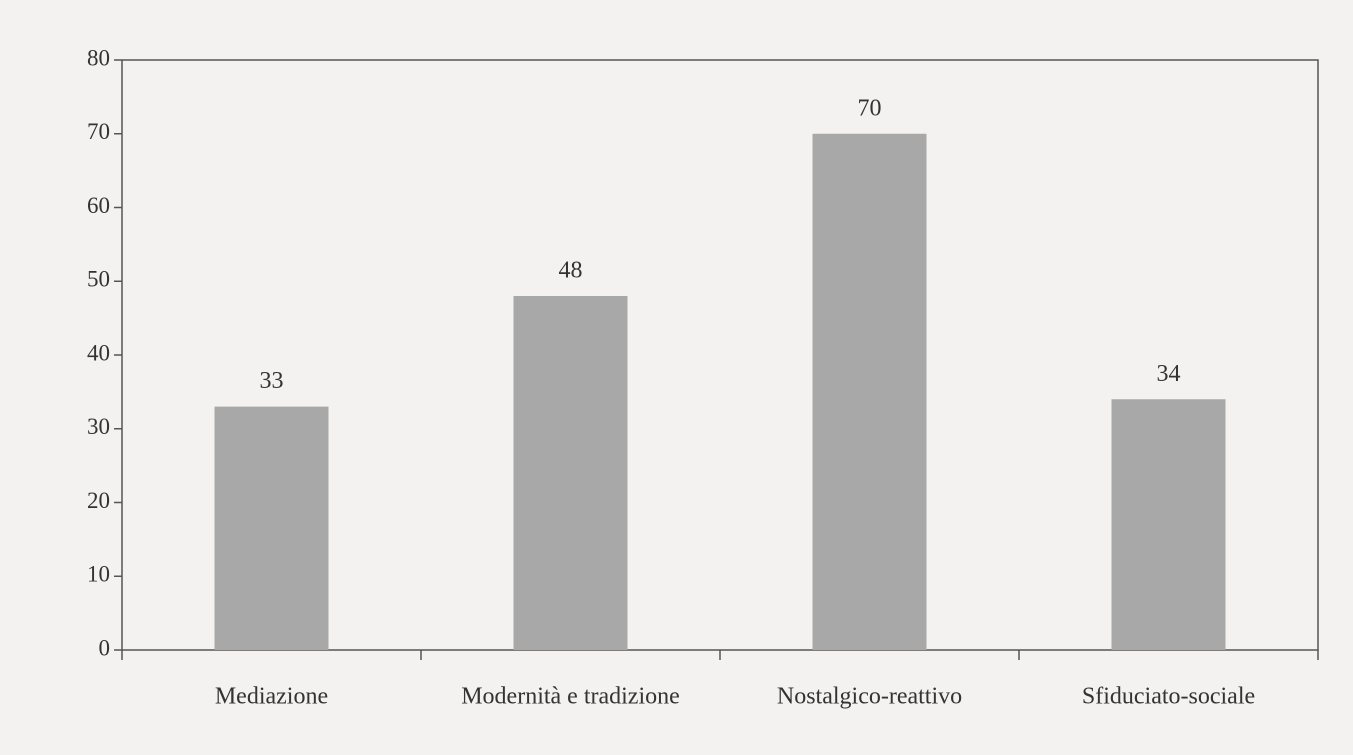 The width and height of the screenshot is (1353, 755). Describe the element at coordinates (870, 108) in the screenshot. I see `data-label: 70` at that location.